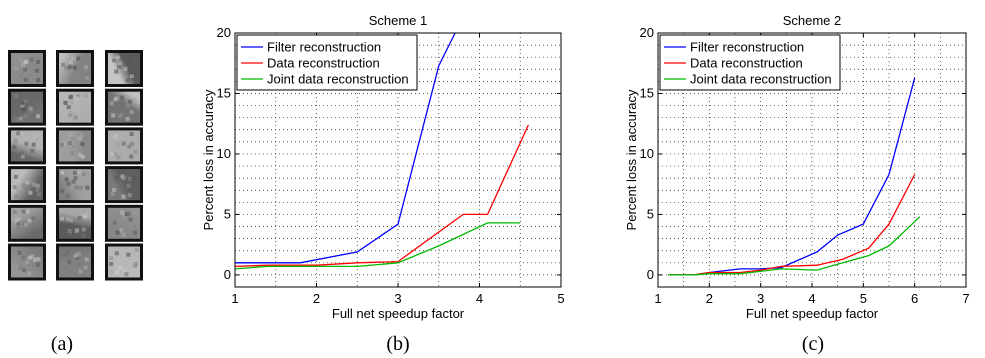 This screenshot has width=985, height=358. What do you see at coordinates (747, 47) in the screenshot?
I see `legend-label: Filter reconstruction` at bounding box center [747, 47].